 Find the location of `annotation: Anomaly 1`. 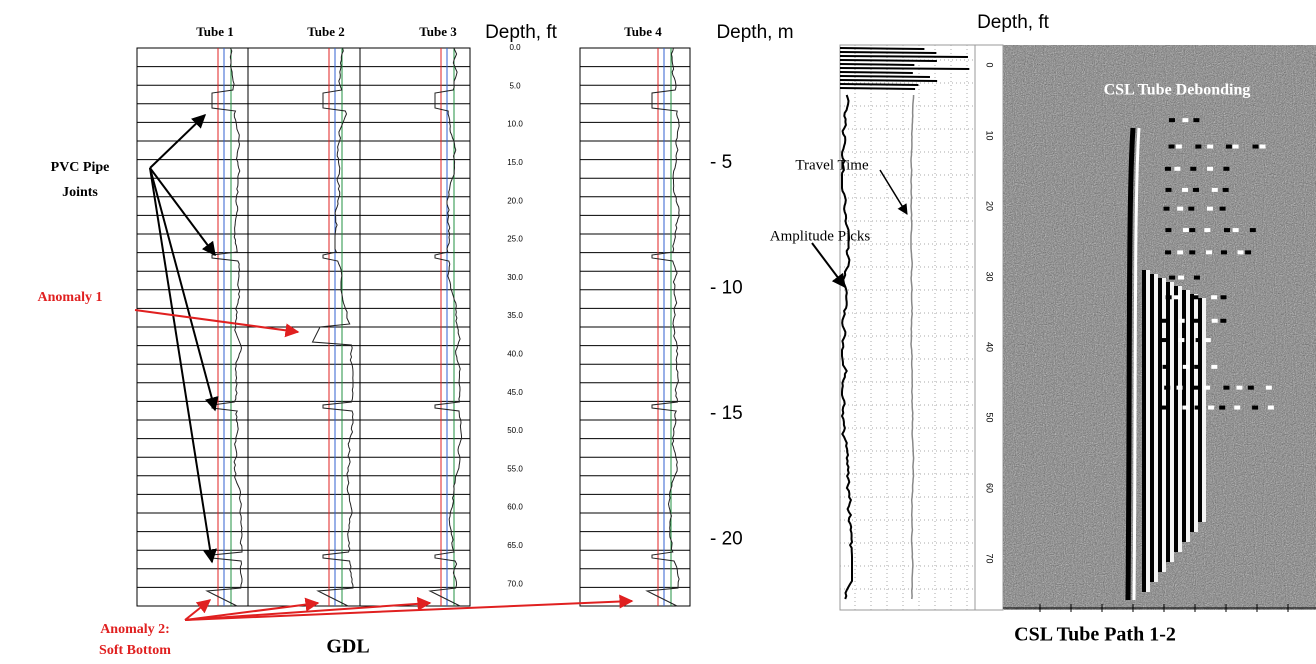

annotation: Anomaly 1 is located at coordinates (70, 297).